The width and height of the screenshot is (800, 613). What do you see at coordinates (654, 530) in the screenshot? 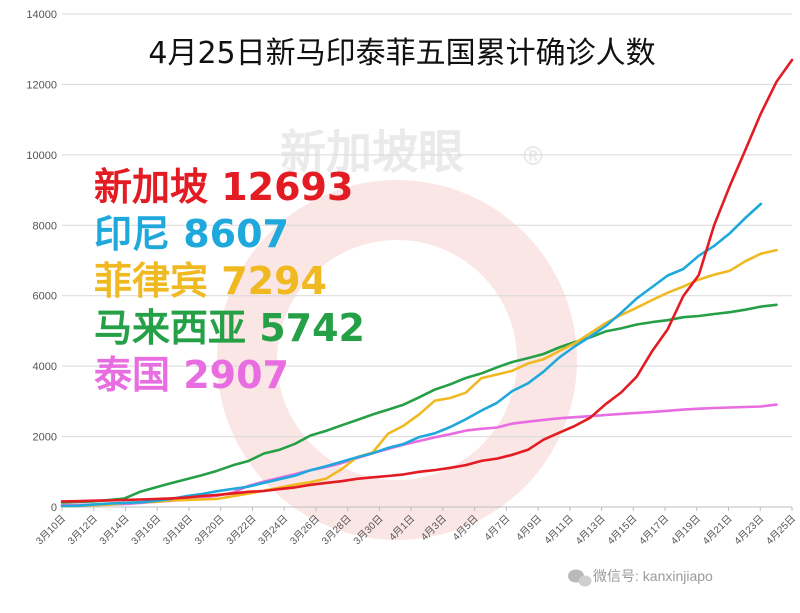
I see `x-tick-label: 4月17日` at bounding box center [654, 530].